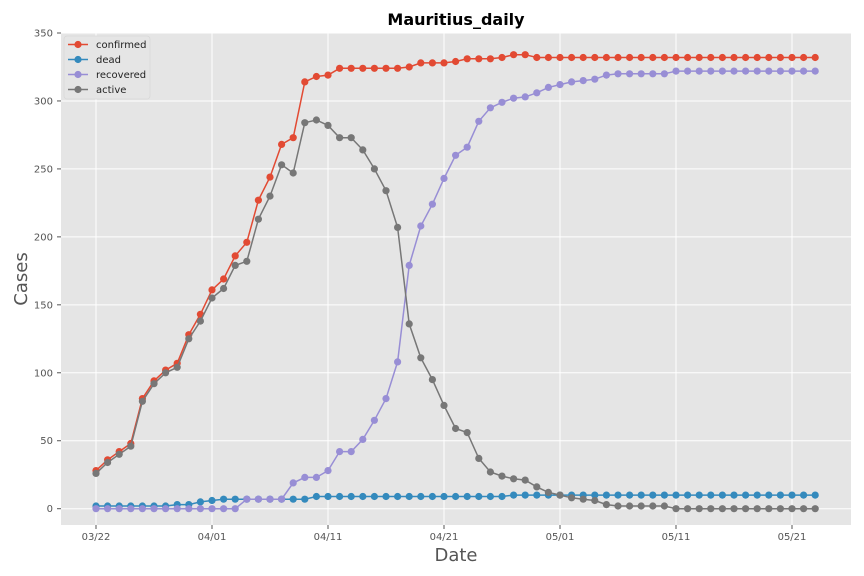 This screenshot has width=864, height=576. Describe the element at coordinates (444, 534) in the screenshot. I see `x-axis: 03/22 04/01 04/11 04/21 05/01 05/11 05/21` at that location.